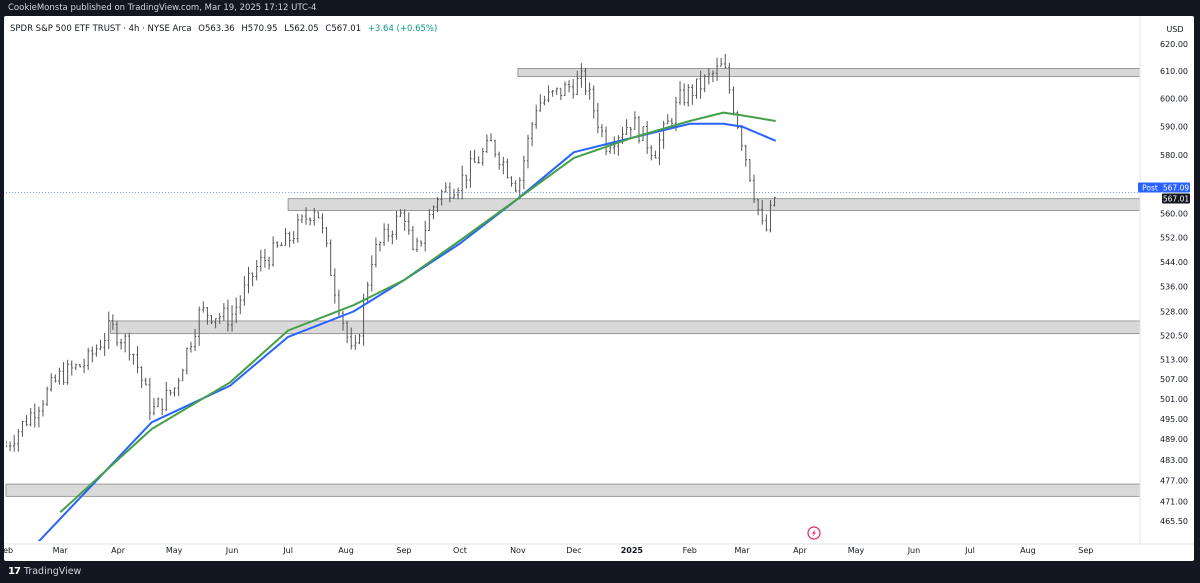  What do you see at coordinates (518, 550) in the screenshot?
I see `x-tick-label: Nov` at bounding box center [518, 550].